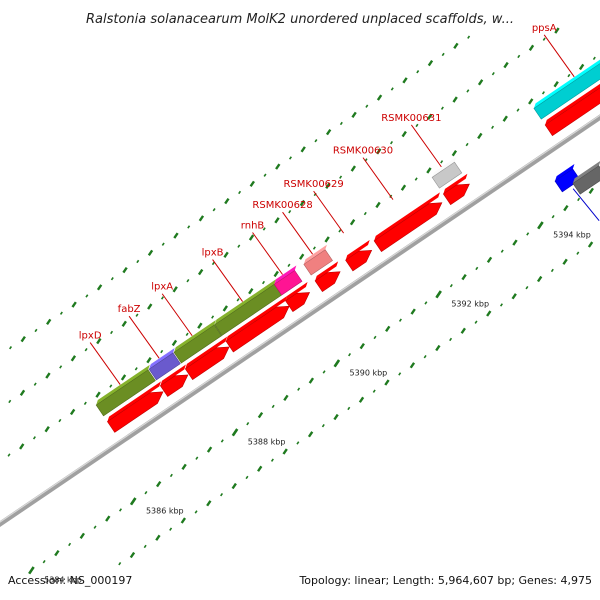 This screenshot has height=600, width=600. Describe the element at coordinates (282, 205) in the screenshot. I see `gene-label-rsmk00628: RSMK00628` at that location.